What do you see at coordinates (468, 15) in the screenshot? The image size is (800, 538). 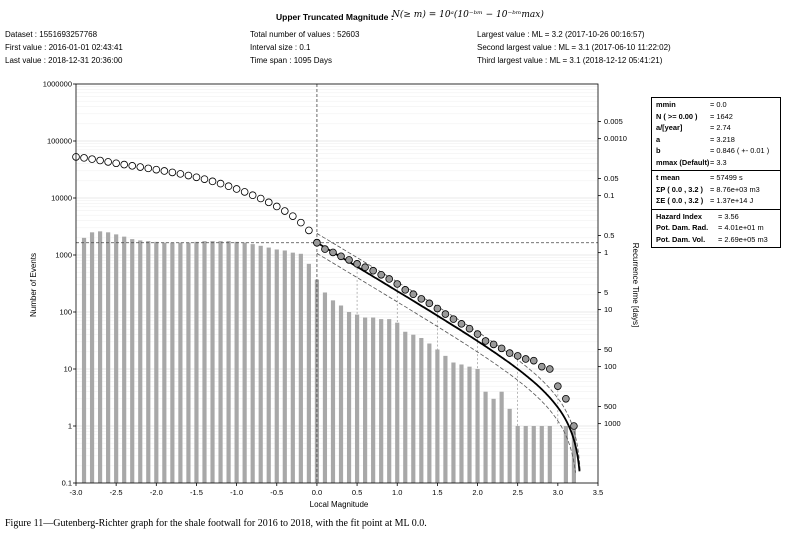 I see `formula: N(≥ m) = 10ᵃ(10⁻ᵇᵐ − 10⁻ᵇᵐmax)` at bounding box center [468, 15].